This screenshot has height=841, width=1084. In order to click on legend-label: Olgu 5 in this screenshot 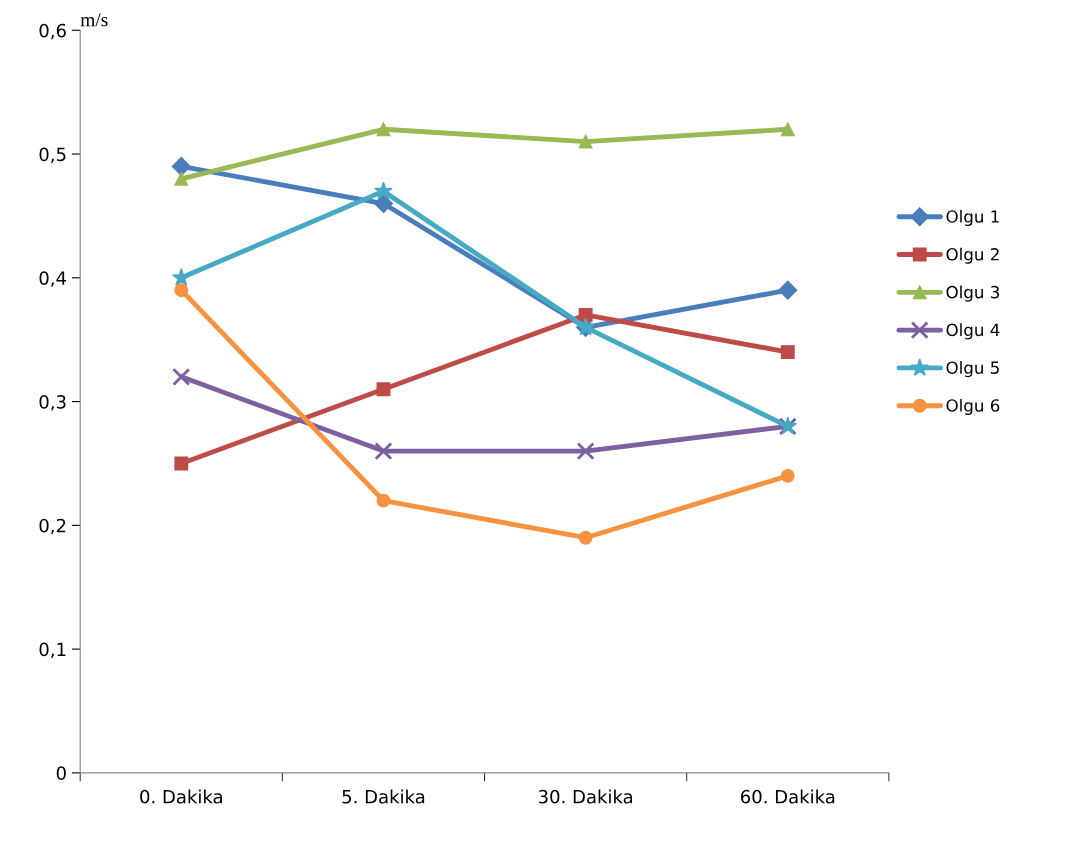, I will do `click(972, 369)`.